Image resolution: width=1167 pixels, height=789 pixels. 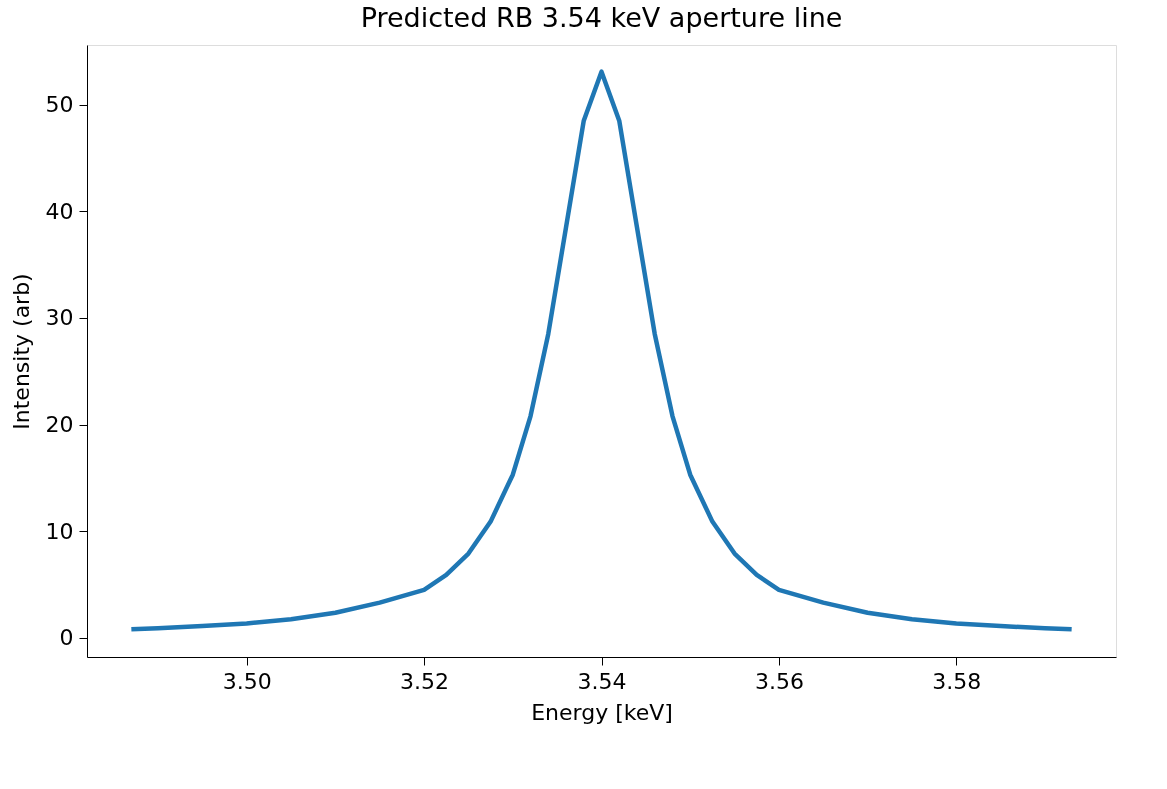 I want to click on x-axis-title: Energy [keV], so click(x=602, y=712).